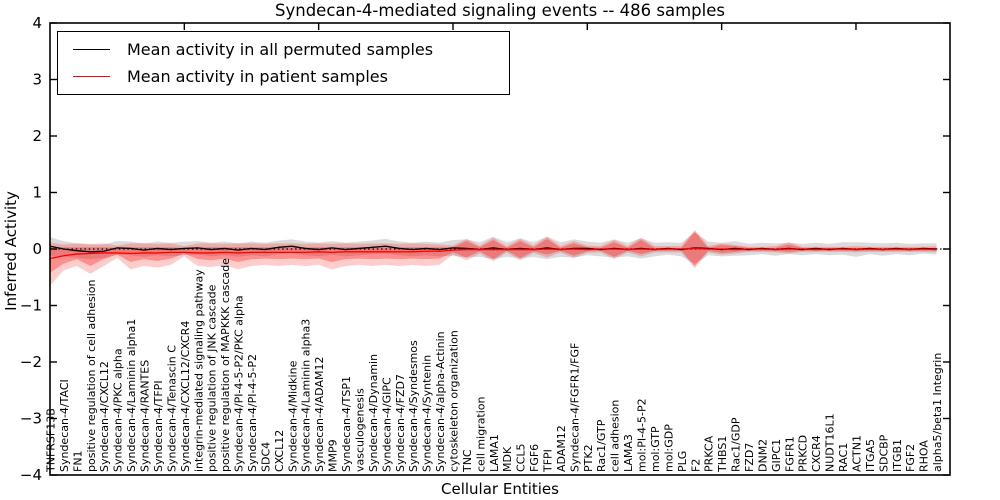  I want to click on category-label: Syndecan-4/PI-4-5-P2/PKC alpha, so click(239, 383).